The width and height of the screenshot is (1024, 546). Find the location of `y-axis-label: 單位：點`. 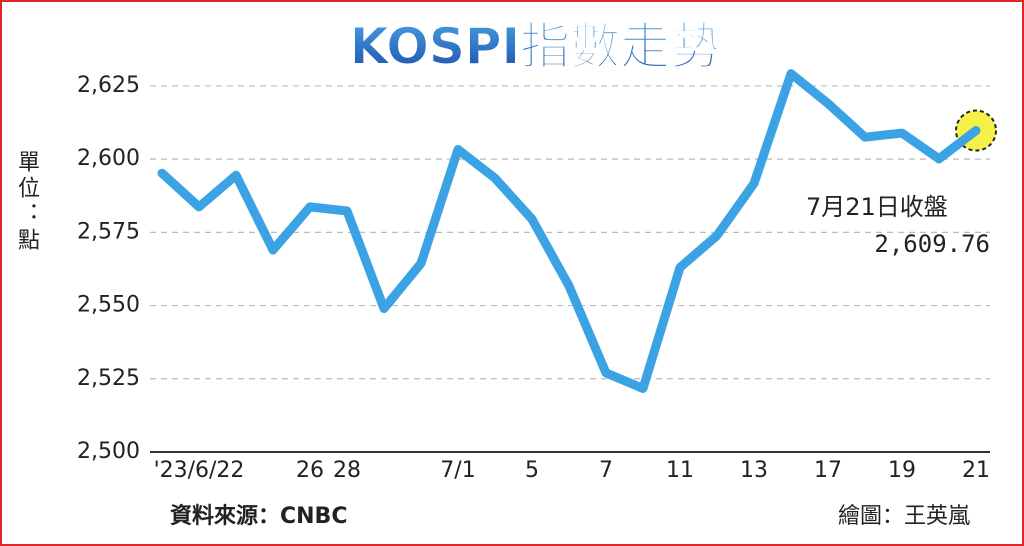

y-axis-label: 單位：點 is located at coordinates (27, 202).